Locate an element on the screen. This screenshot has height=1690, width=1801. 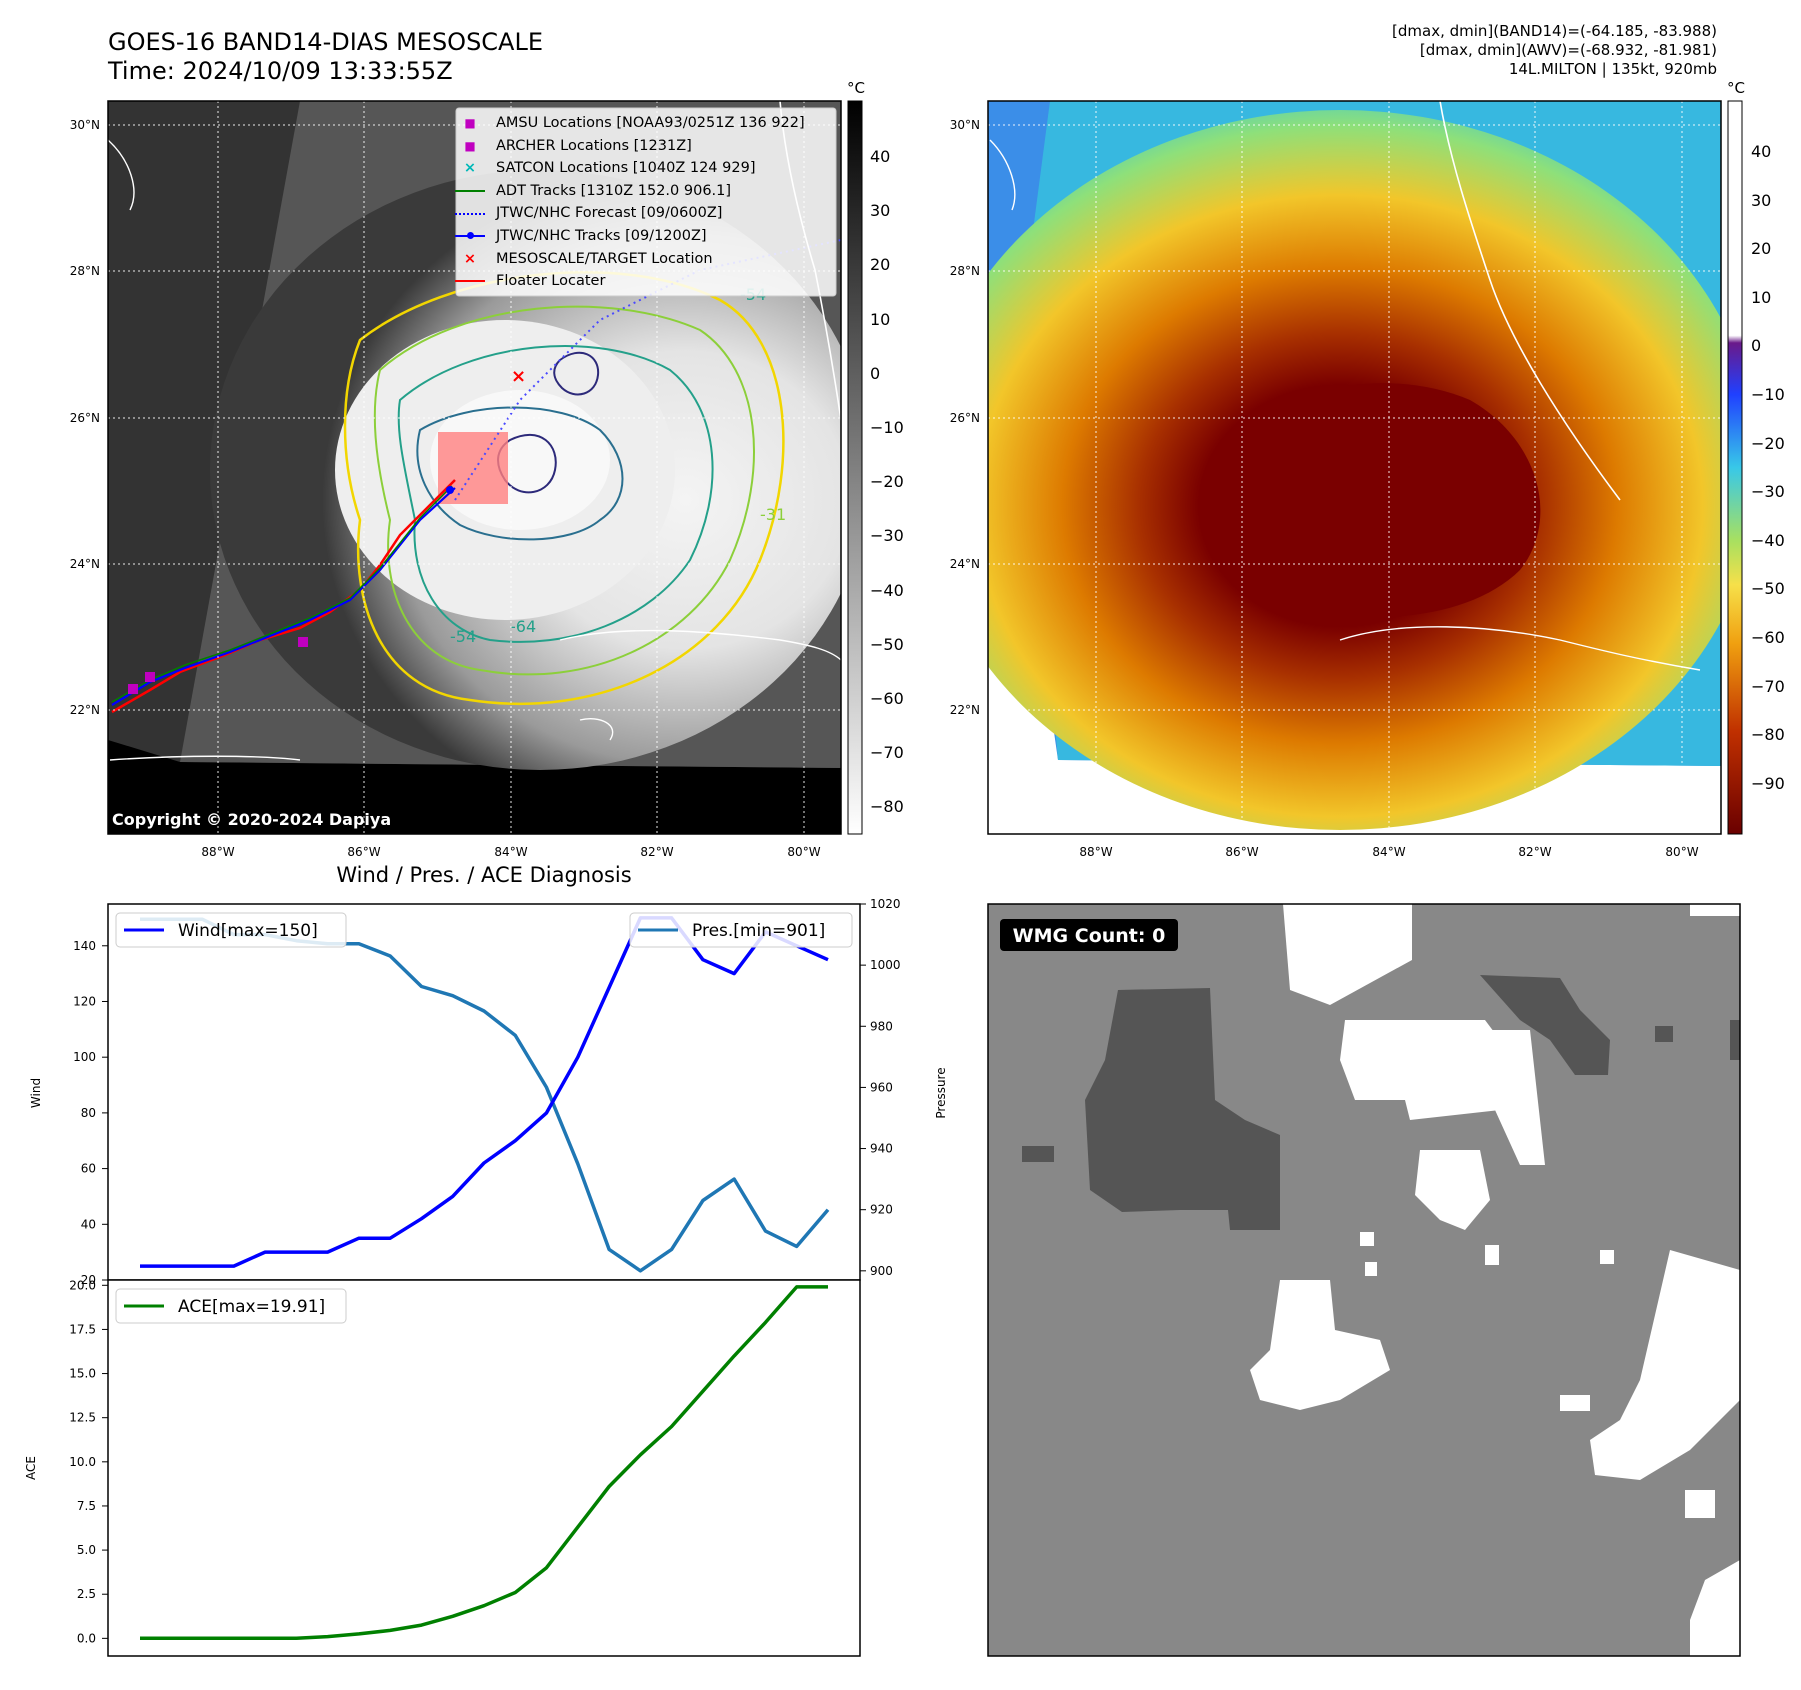
right-cbar-tick: 30 is located at coordinates (1761, 200).